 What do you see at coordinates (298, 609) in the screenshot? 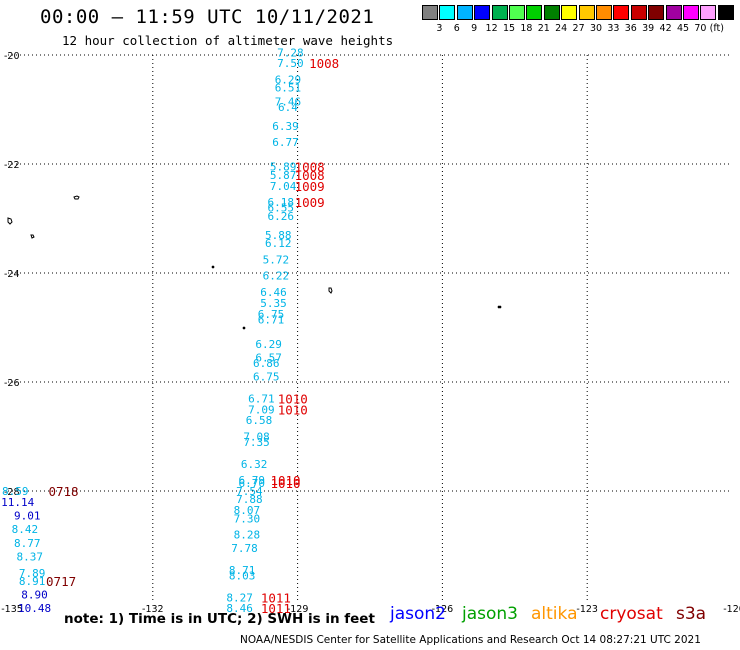
I see `lon-tick-label: -129` at bounding box center [298, 609].